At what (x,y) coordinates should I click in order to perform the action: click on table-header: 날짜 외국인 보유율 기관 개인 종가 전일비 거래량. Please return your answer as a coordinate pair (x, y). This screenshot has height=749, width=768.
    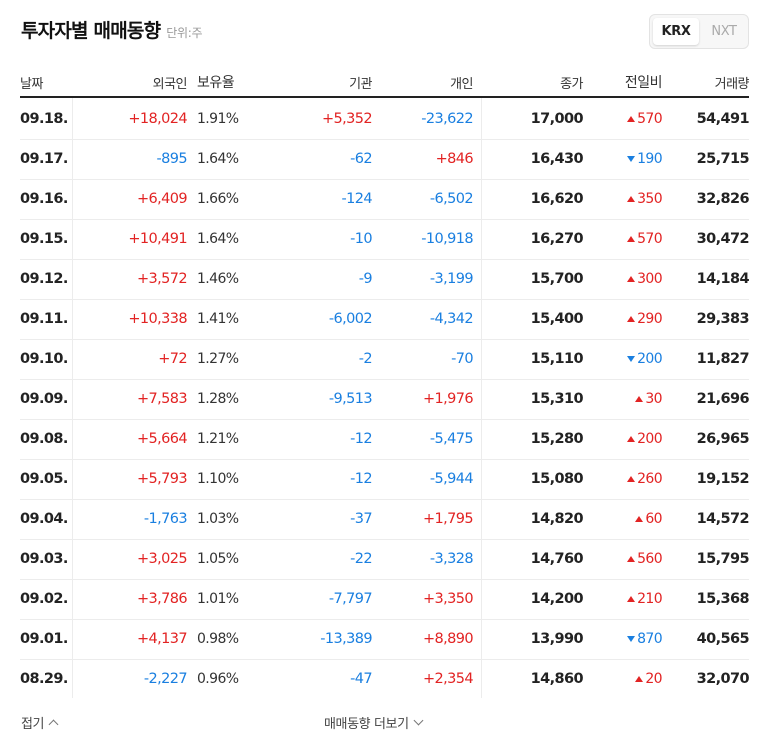
    Looking at the image, I should click on (385, 83).